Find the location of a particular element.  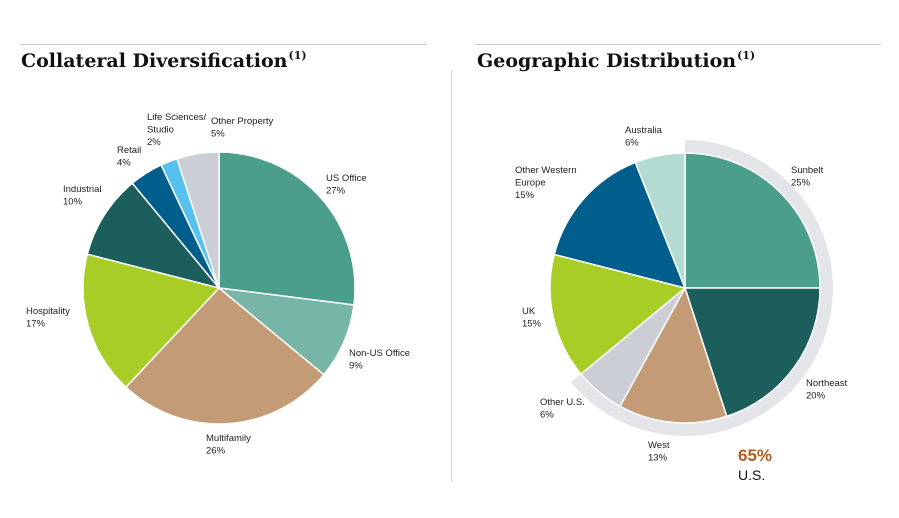

right-title-text: Geographic Distribution is located at coordinates (607, 61).